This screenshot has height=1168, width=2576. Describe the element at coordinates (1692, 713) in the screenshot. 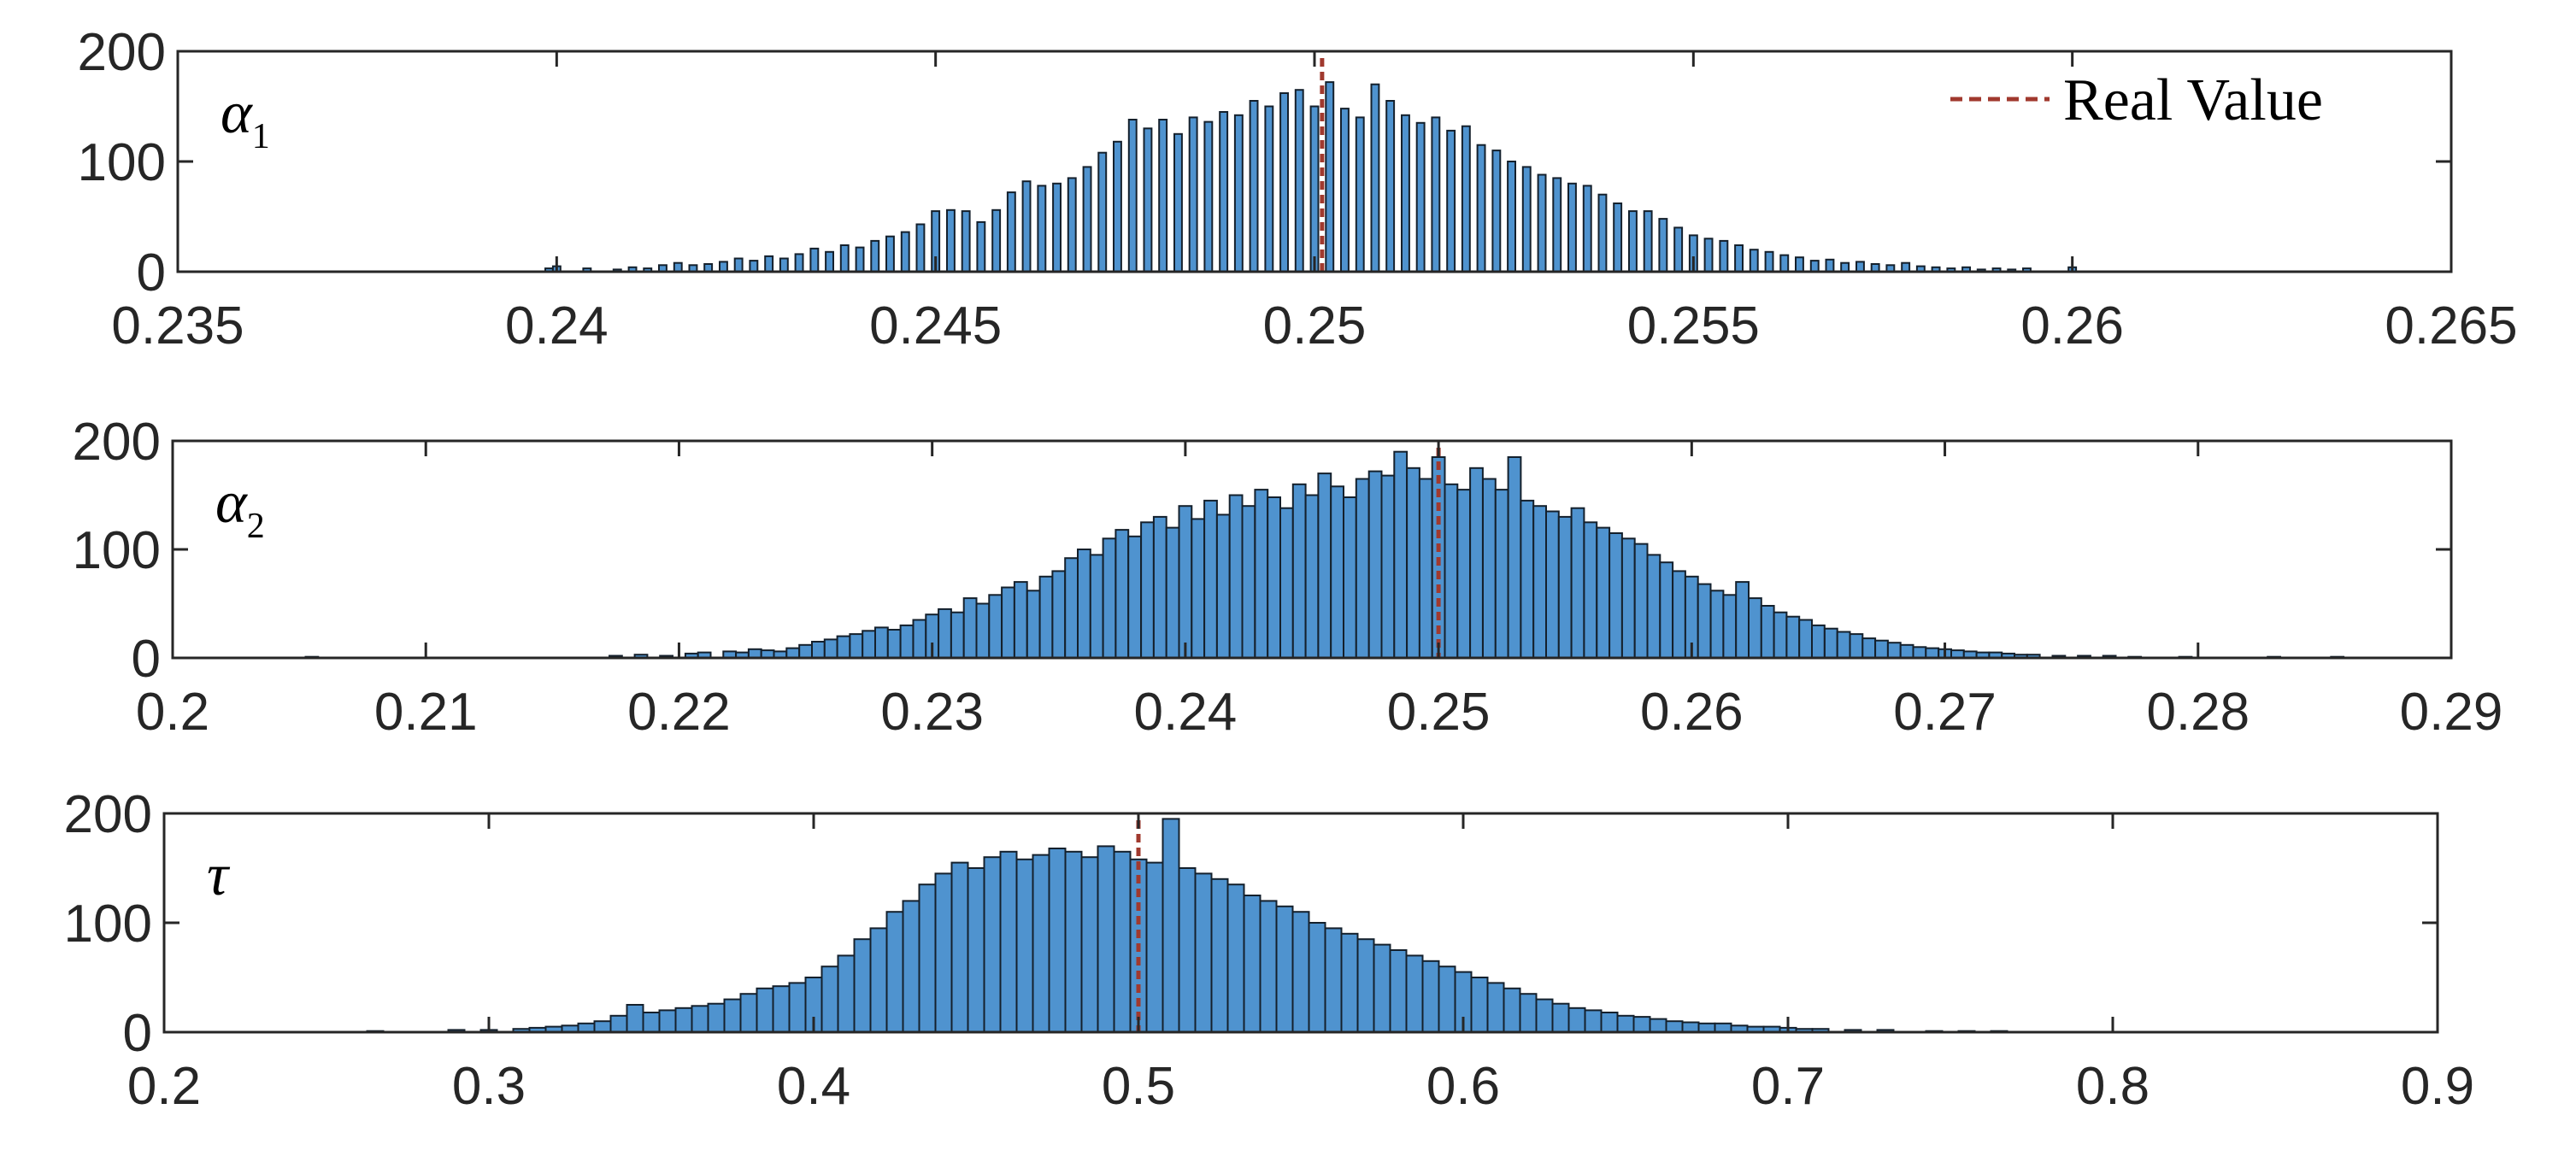

I see `x-tick-label: 0.26` at that location.